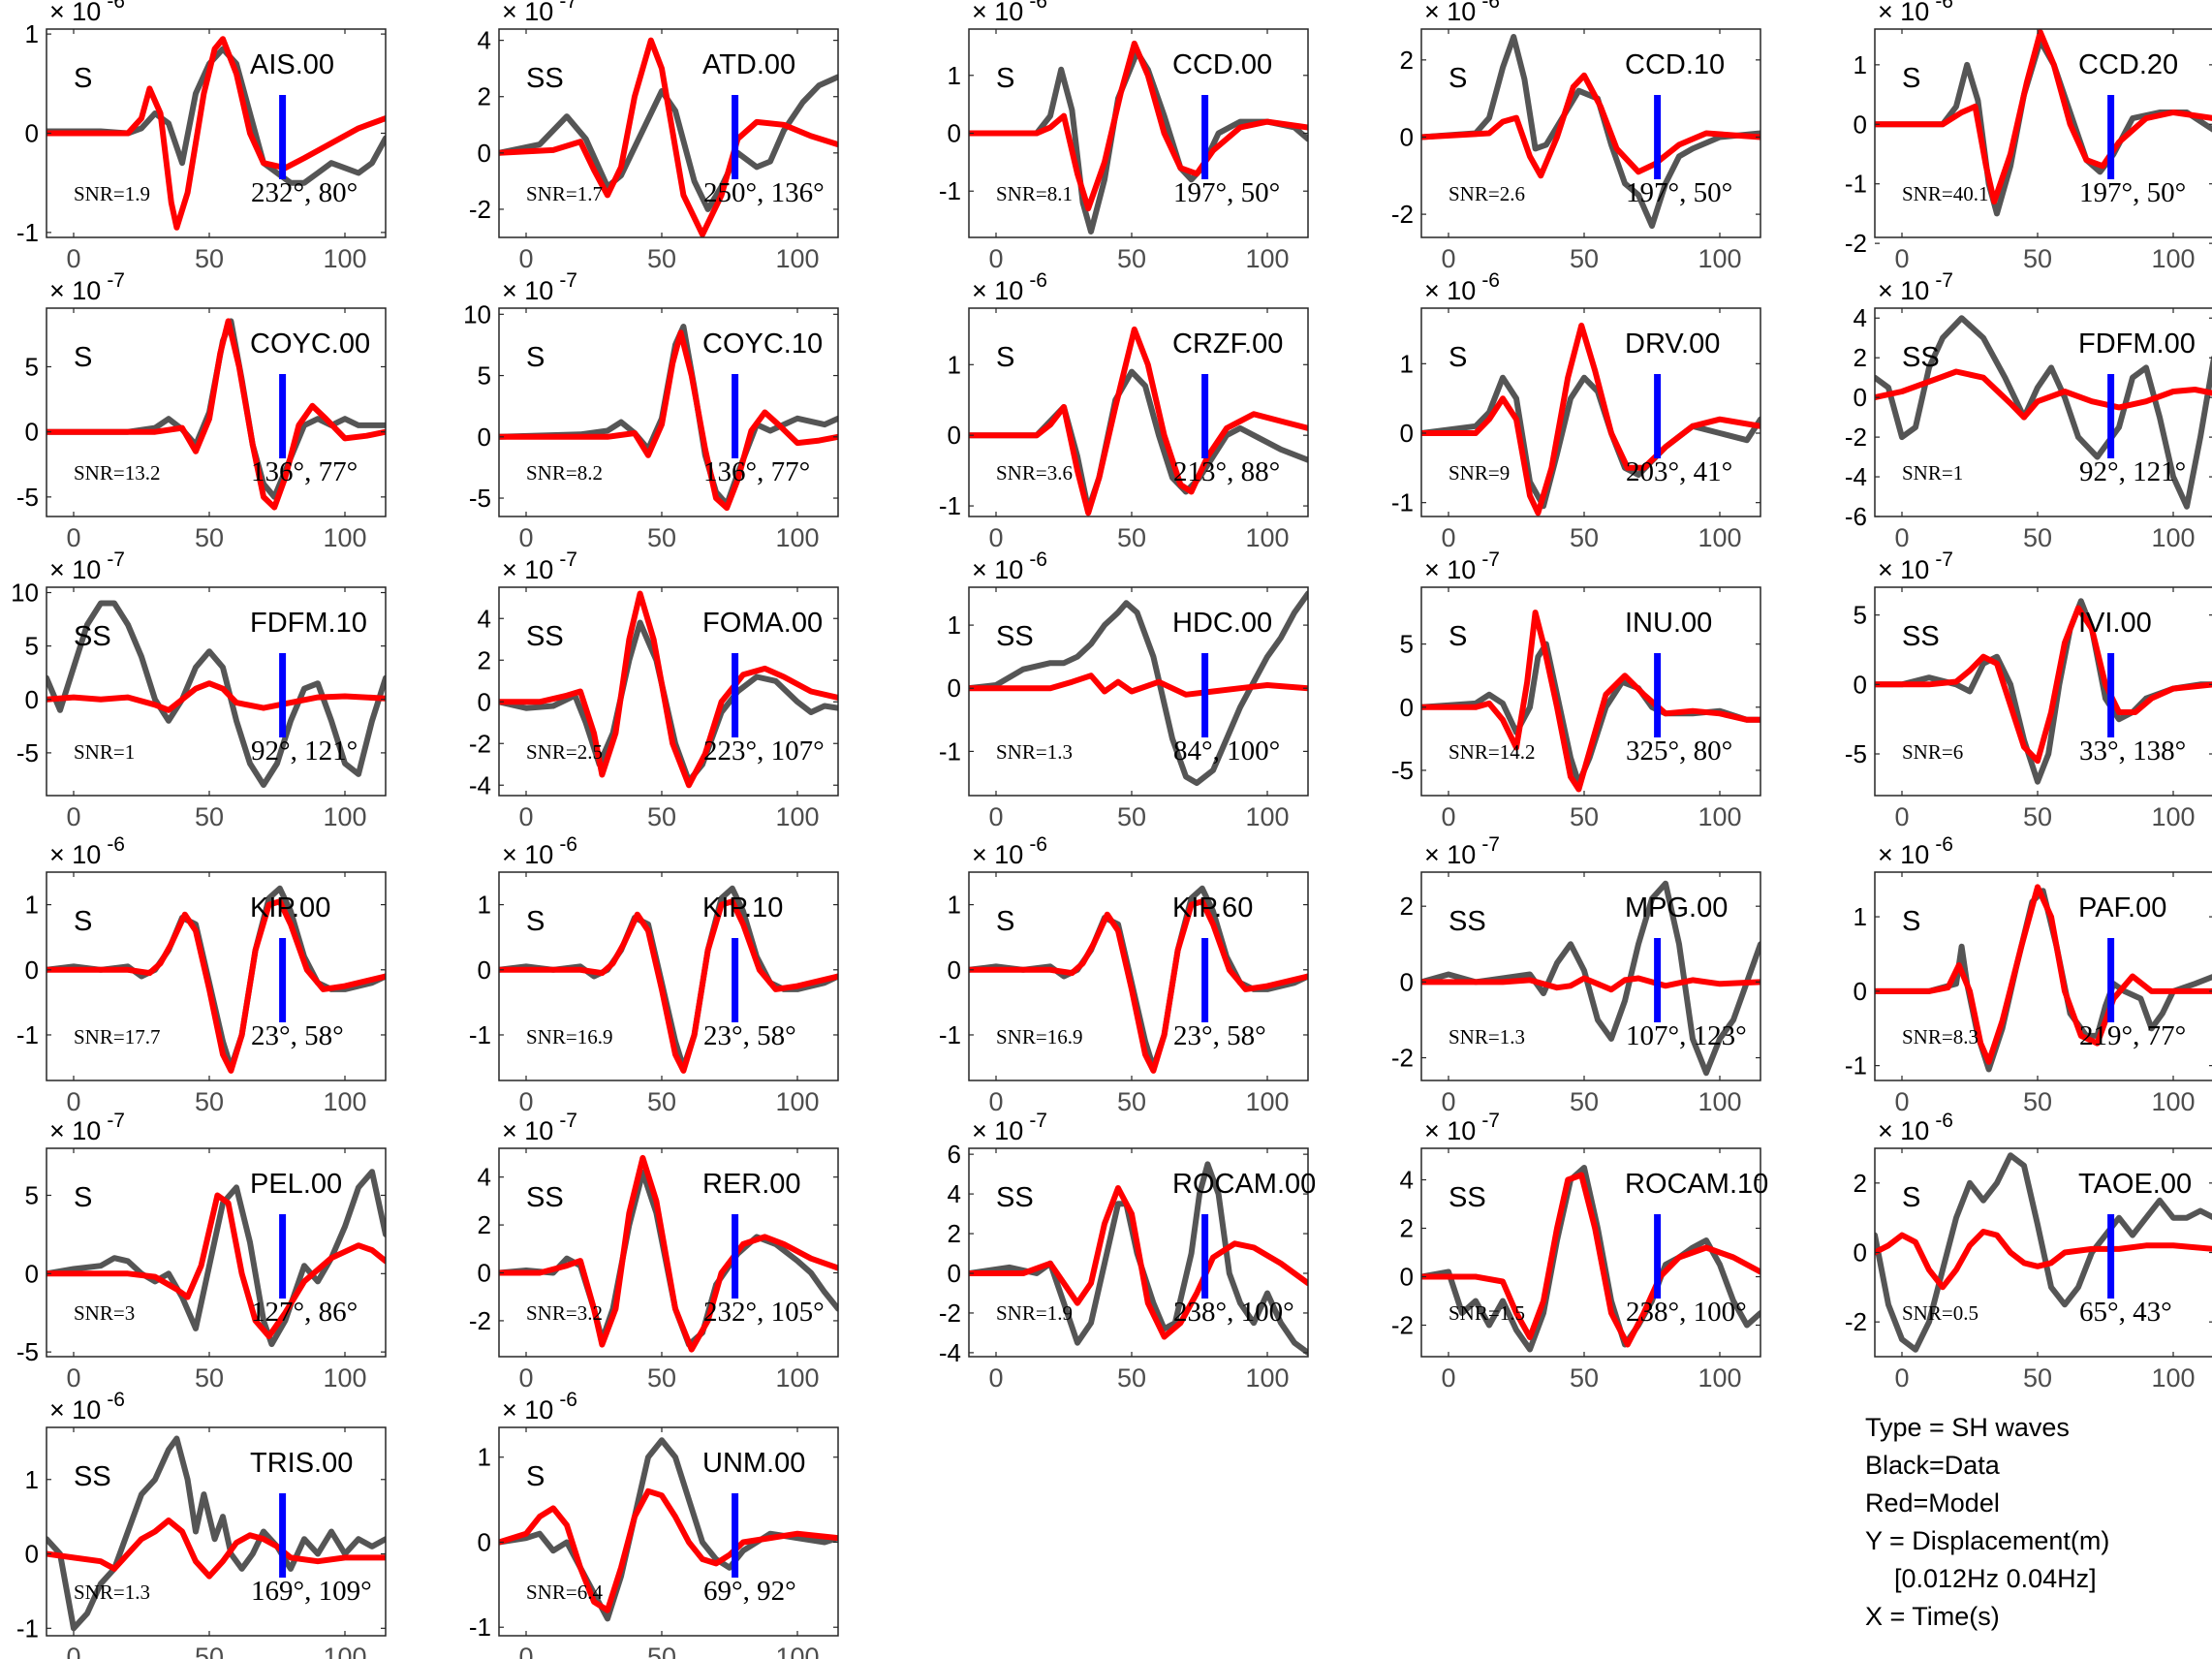 Image resolution: width=2212 pixels, height=1659 pixels. What do you see at coordinates (485, 1177) in the screenshot?
I see `y-tick-label: 4` at bounding box center [485, 1177].